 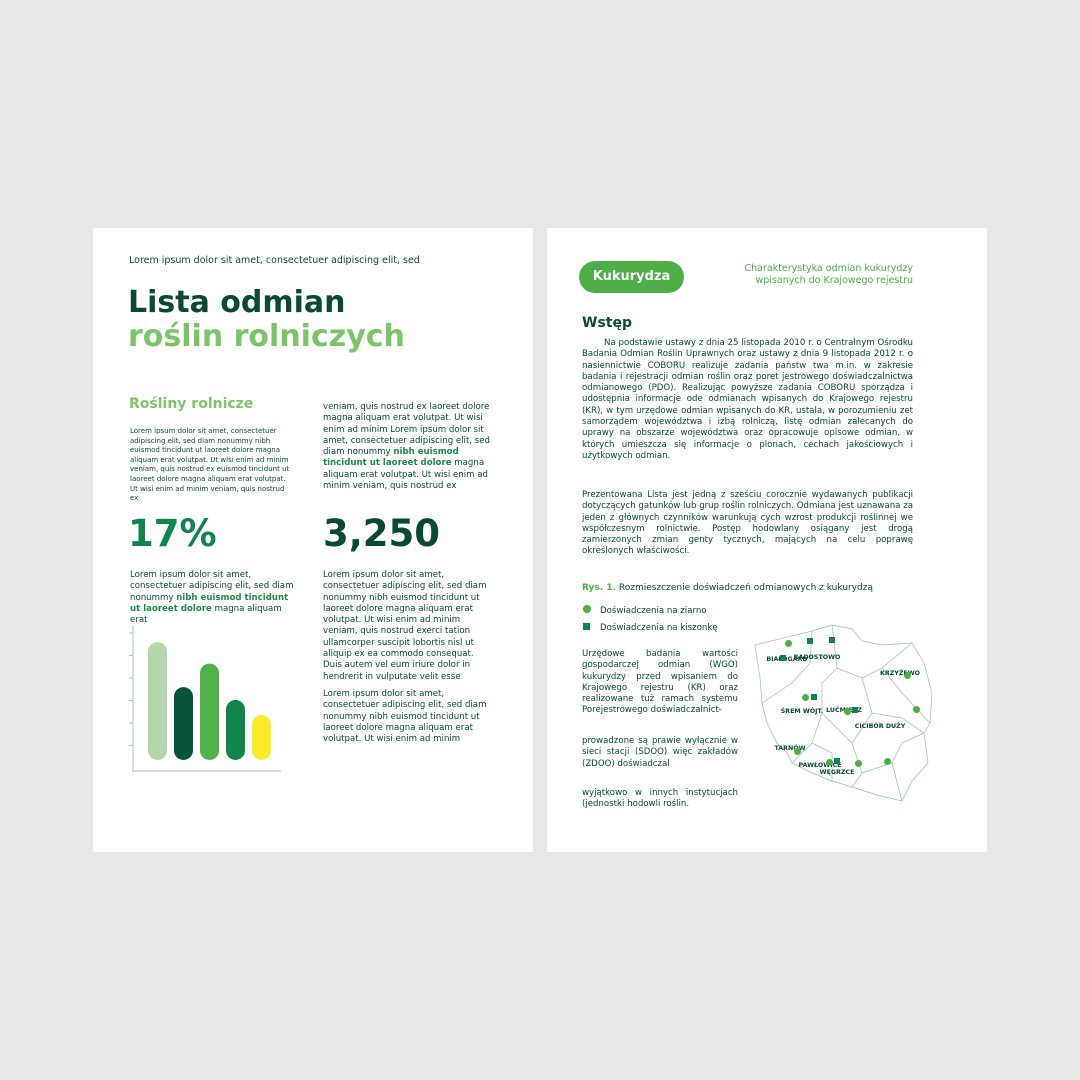 What do you see at coordinates (790, 748) in the screenshot?
I see `city-label: TARNÓW` at bounding box center [790, 748].